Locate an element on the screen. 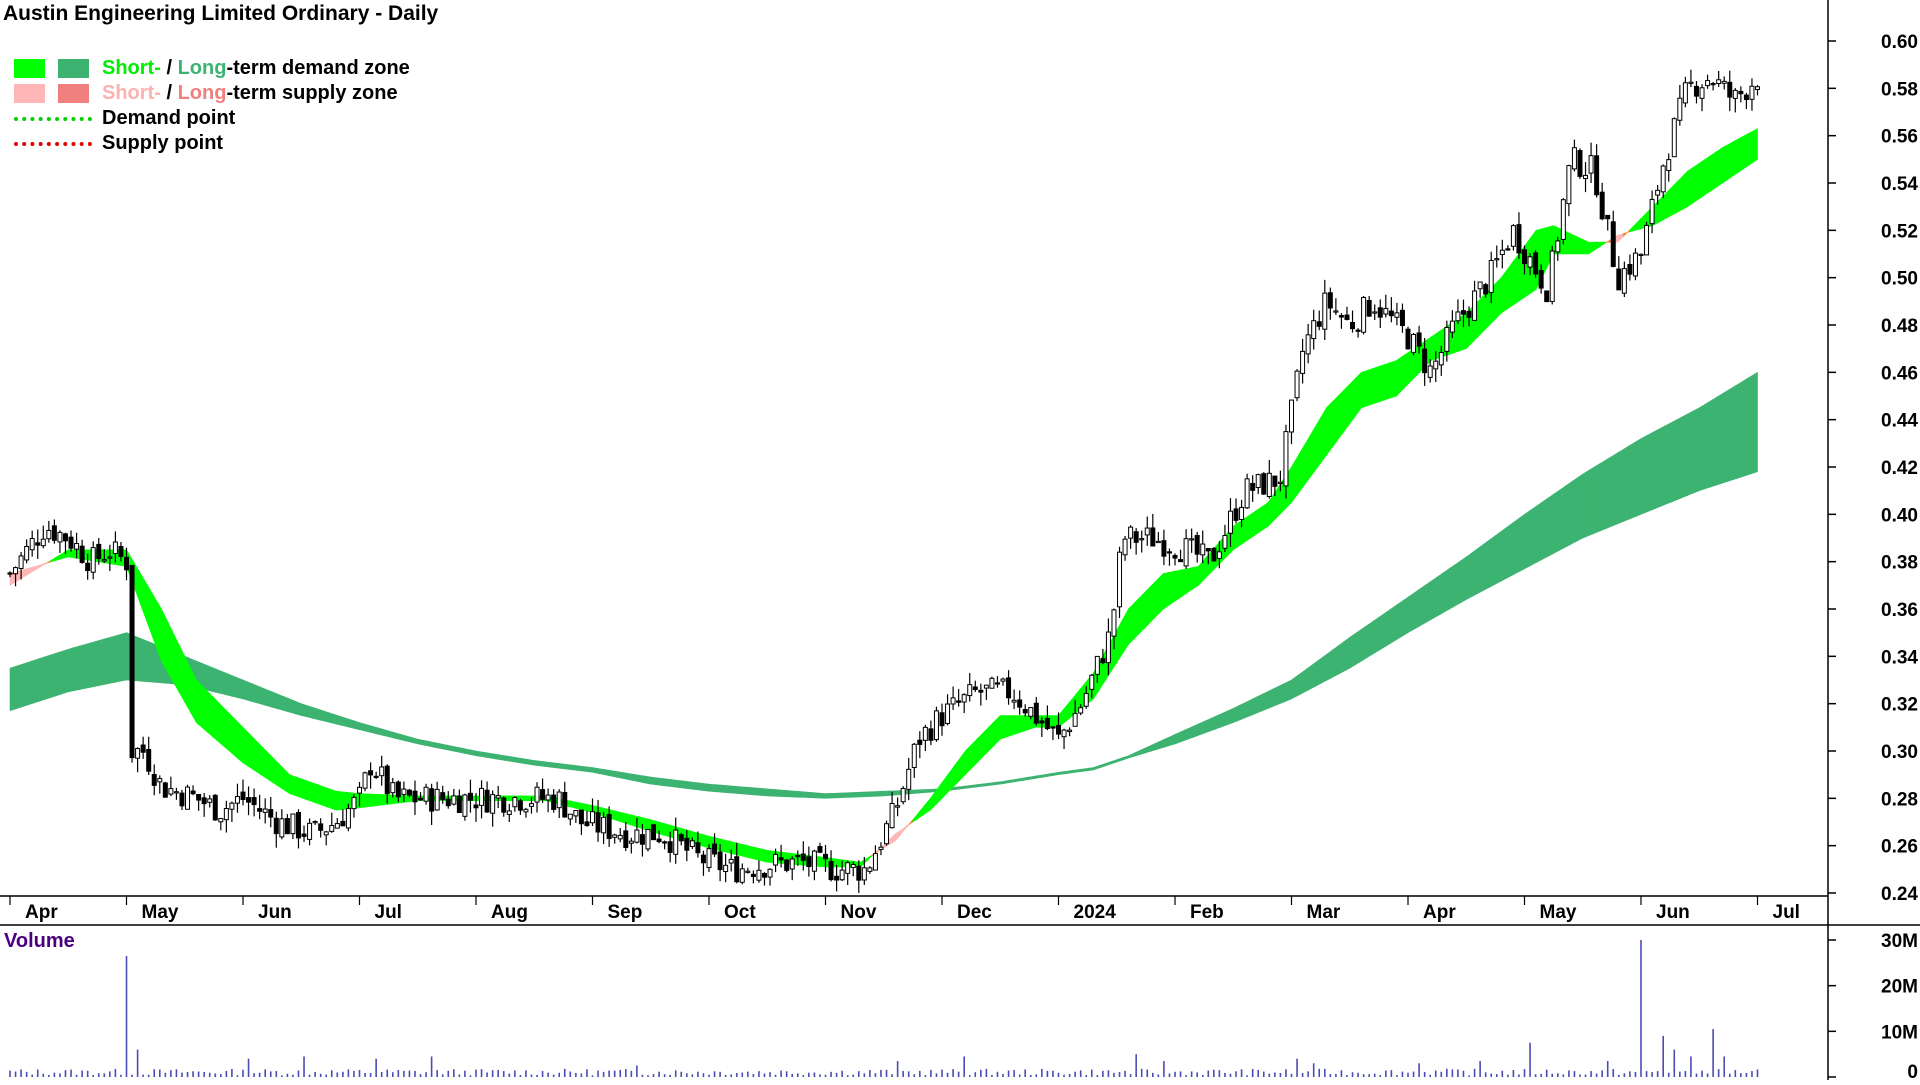  y-tick-label: 0.52 is located at coordinates (1899, 231).